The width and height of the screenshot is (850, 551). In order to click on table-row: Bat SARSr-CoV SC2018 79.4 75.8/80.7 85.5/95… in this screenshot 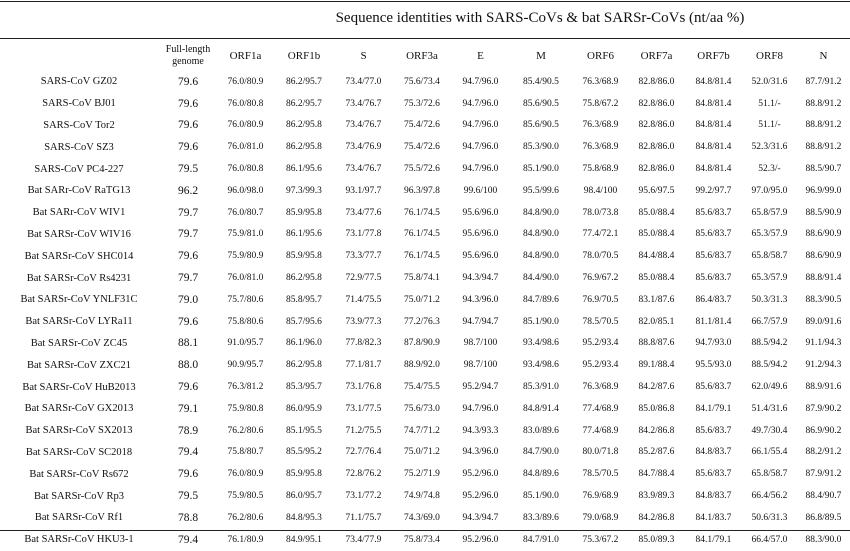, I will do `click(425, 453)`.